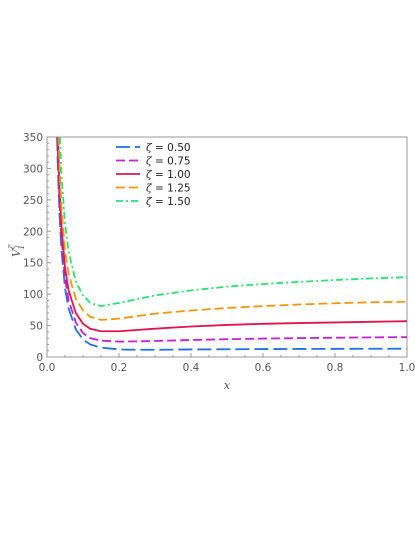  I want to click on legend: ζ = 0.50 ζ = 0.75ζ = 1.00 ζ = 1.25ζ = 1.50, so click(153, 175).